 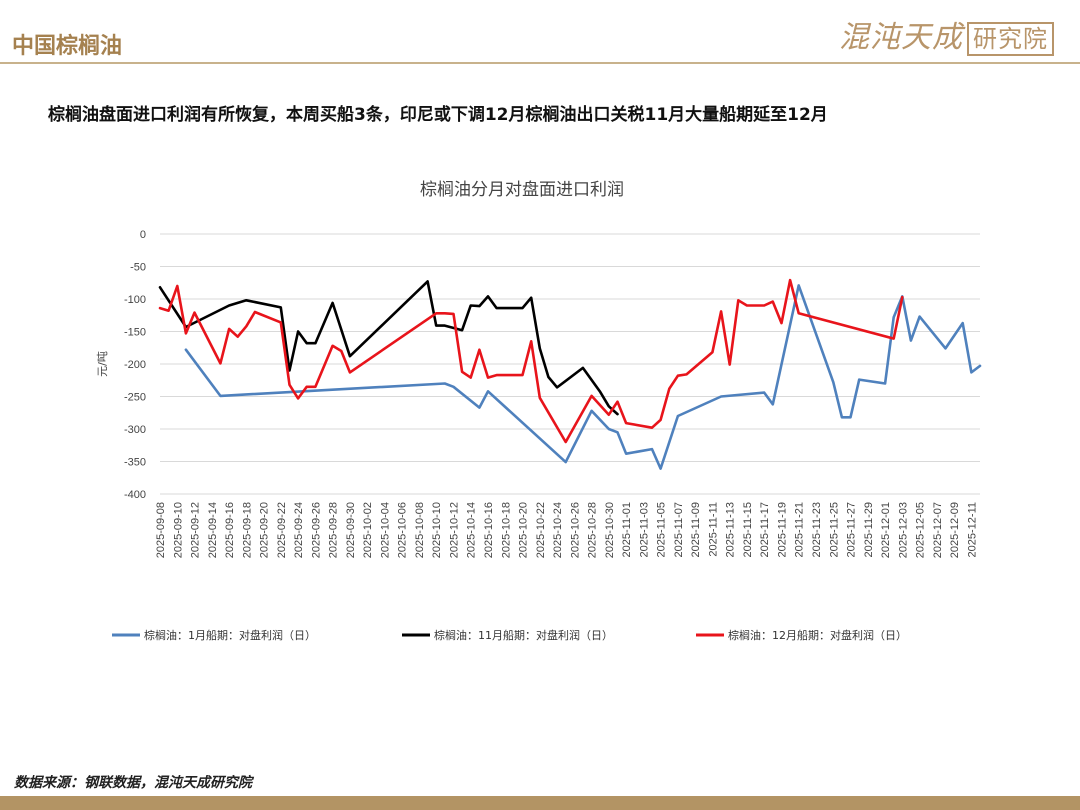 What do you see at coordinates (852, 529) in the screenshot?
I see `x-tick-label: 2025-11-27` at bounding box center [852, 529].